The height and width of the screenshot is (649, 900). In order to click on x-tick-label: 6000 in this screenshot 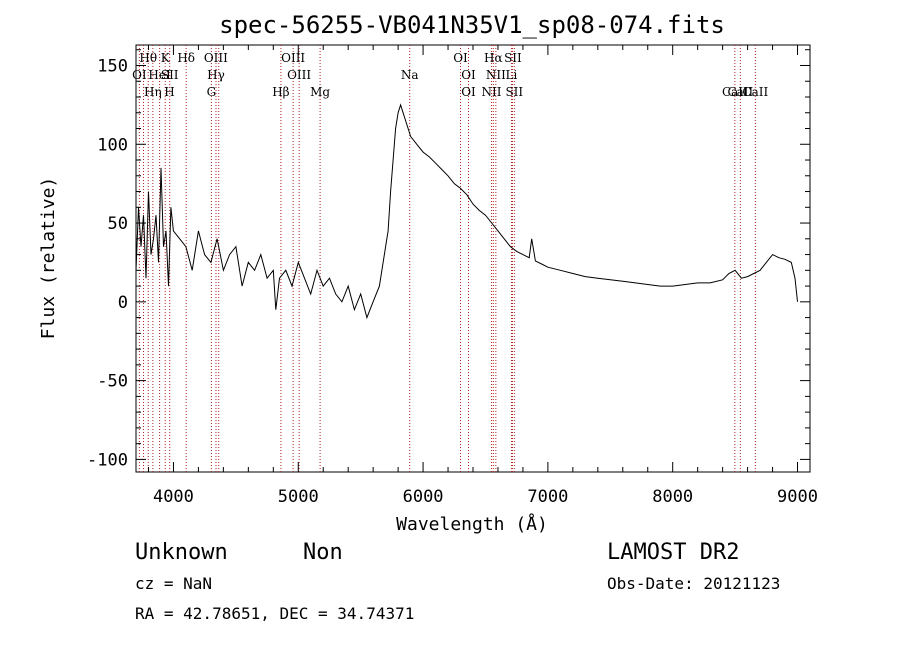, I will do `click(423, 497)`.